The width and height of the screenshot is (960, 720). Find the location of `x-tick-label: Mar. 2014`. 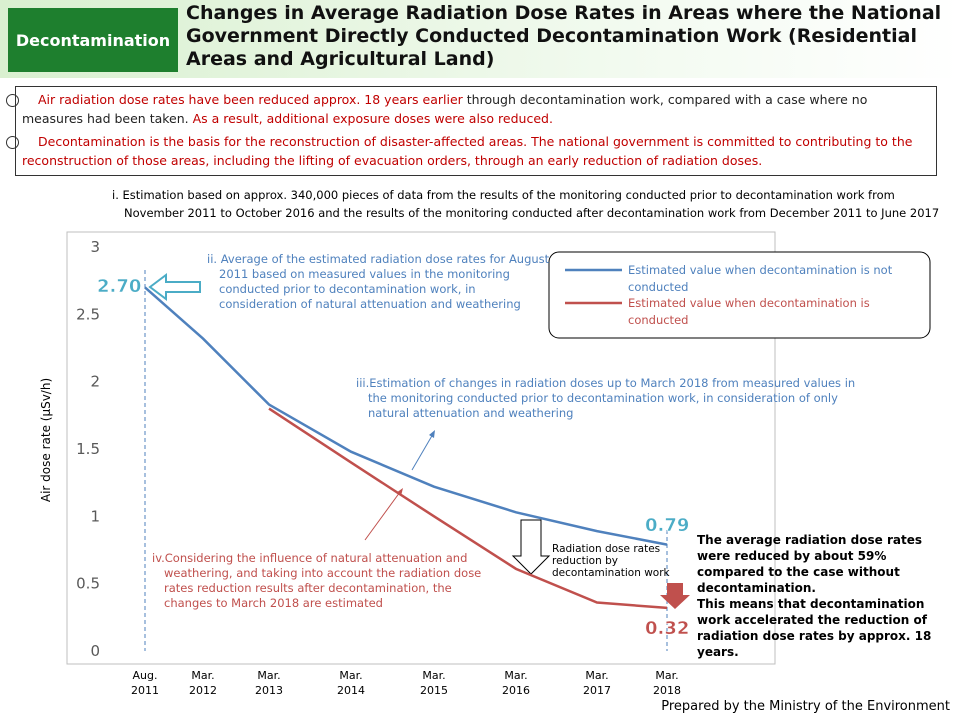

x-tick-label: Mar. 2014 is located at coordinates (351, 683).